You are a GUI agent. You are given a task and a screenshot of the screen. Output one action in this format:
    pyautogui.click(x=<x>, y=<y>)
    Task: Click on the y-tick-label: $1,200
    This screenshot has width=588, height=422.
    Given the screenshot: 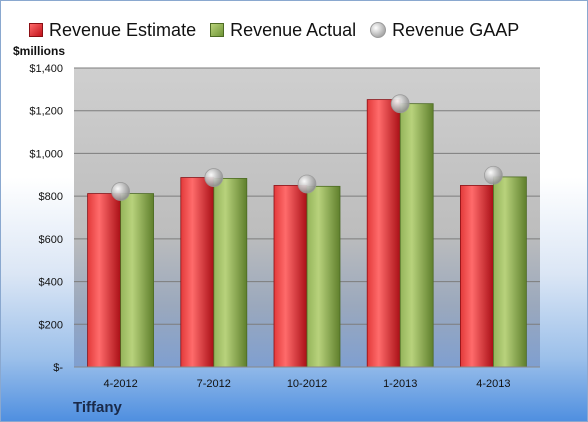 What is the action you would take?
    pyautogui.click(x=46, y=112)
    